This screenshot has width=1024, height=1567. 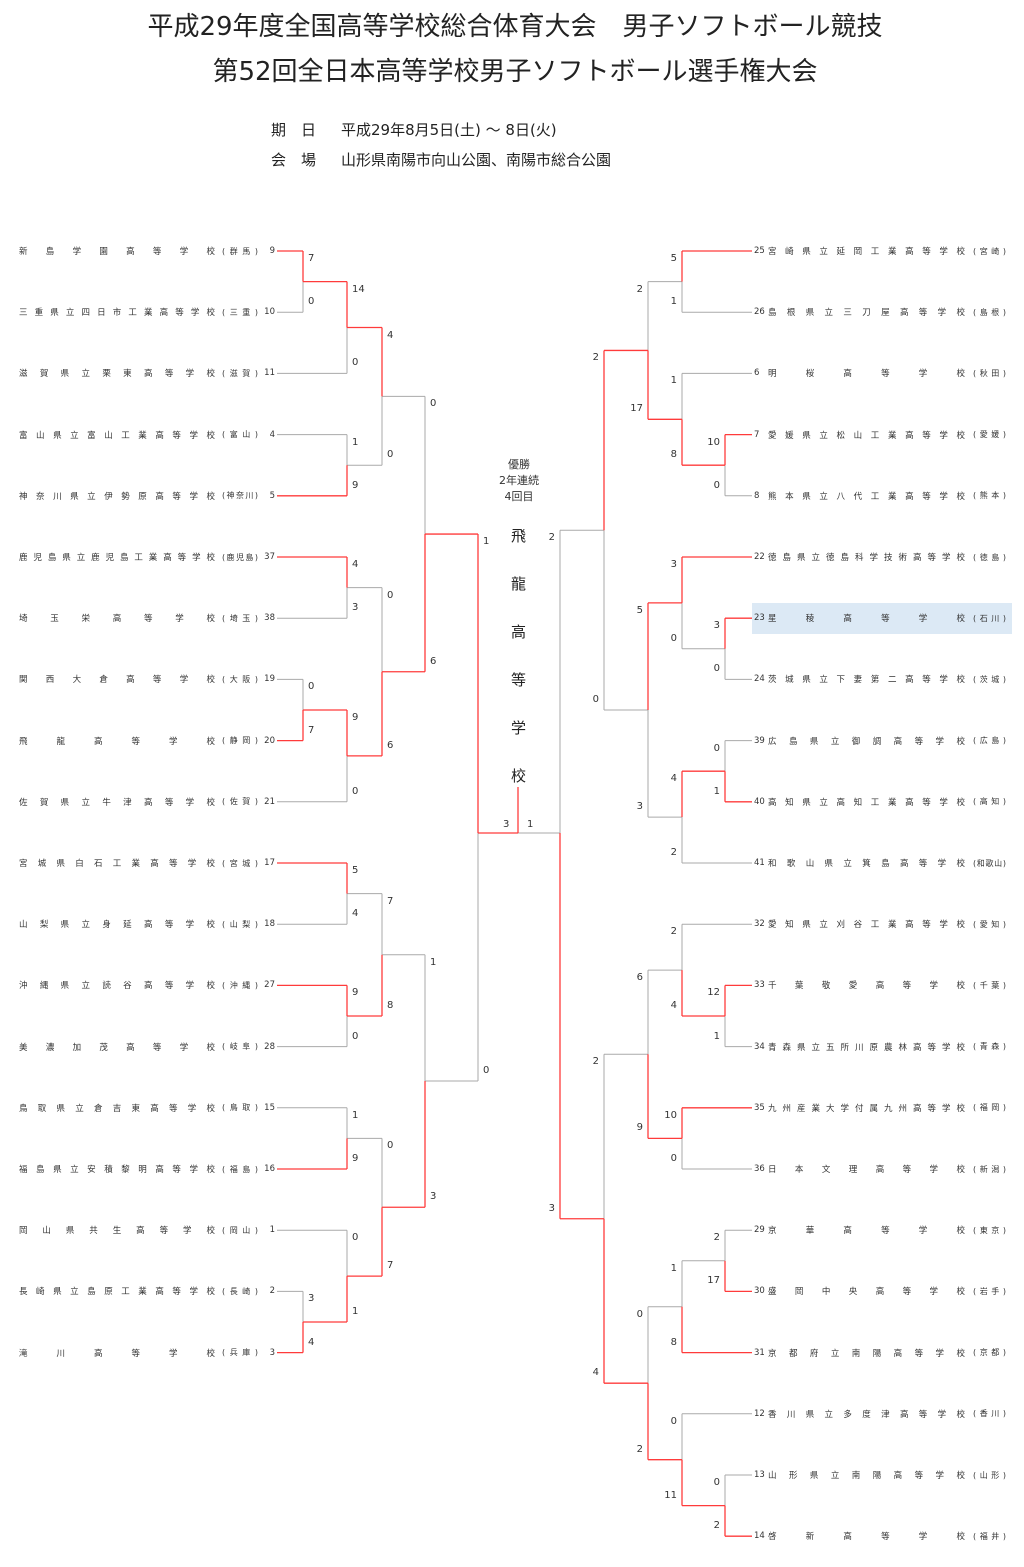 What do you see at coordinates (989, 618) in the screenshot?
I see `team-prefecture: (石川)` at bounding box center [989, 618].